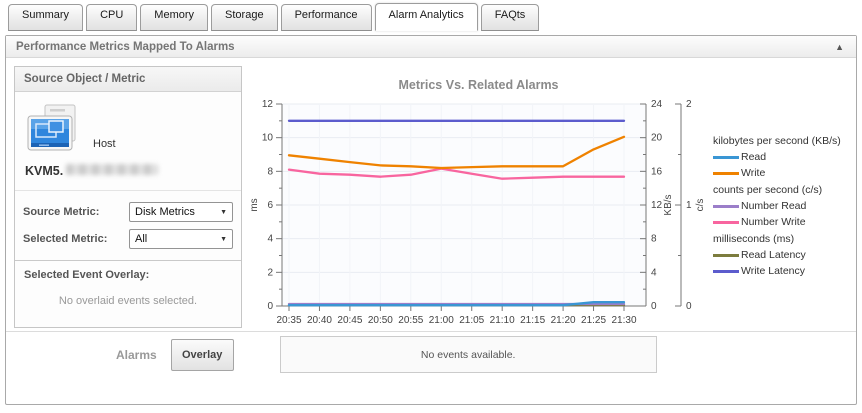 The image size is (862, 413). Describe the element at coordinates (441, 320) in the screenshot. I see `svg-text: 21:00` at that location.